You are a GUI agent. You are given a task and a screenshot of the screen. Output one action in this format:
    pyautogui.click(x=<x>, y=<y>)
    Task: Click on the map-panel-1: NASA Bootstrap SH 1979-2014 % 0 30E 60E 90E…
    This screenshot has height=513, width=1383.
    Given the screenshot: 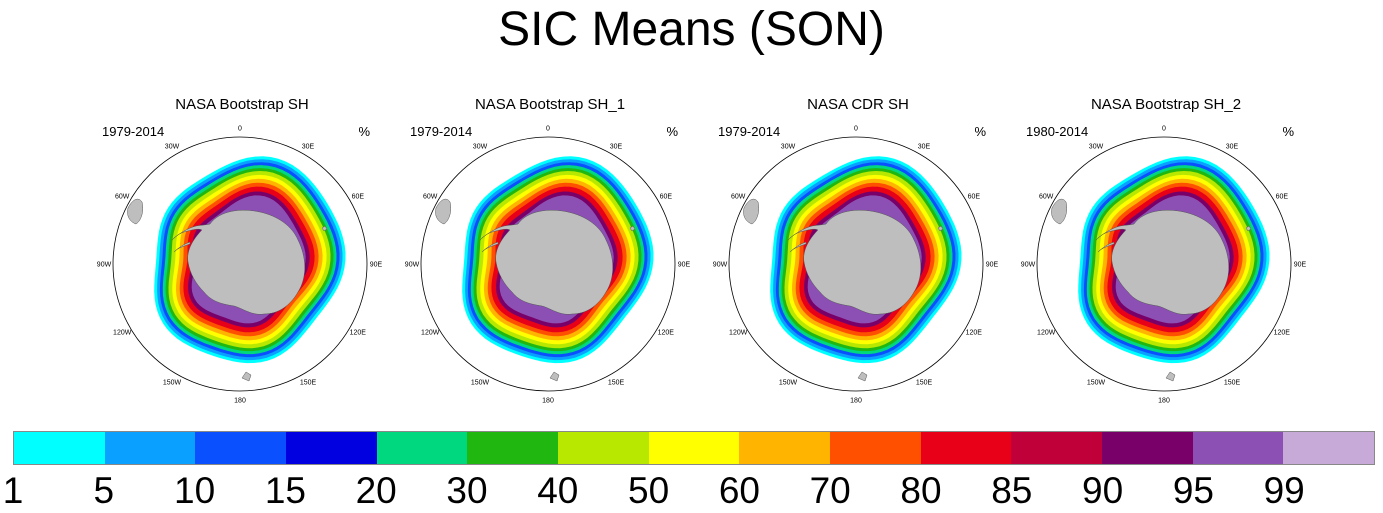 What is the action you would take?
    pyautogui.click(x=242, y=252)
    